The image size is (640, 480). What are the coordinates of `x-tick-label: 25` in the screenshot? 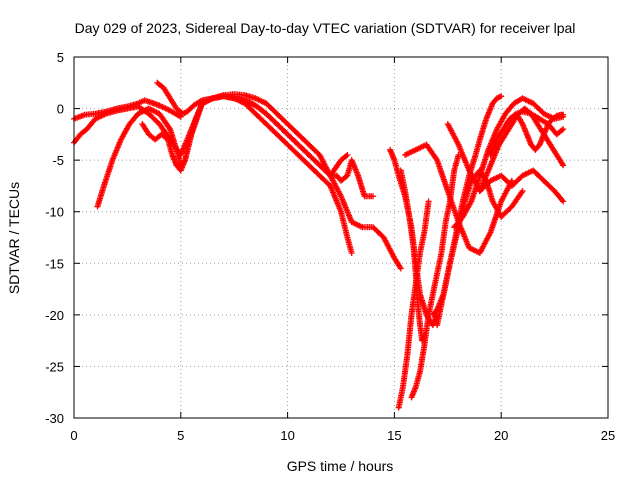 It's located at (608, 435).